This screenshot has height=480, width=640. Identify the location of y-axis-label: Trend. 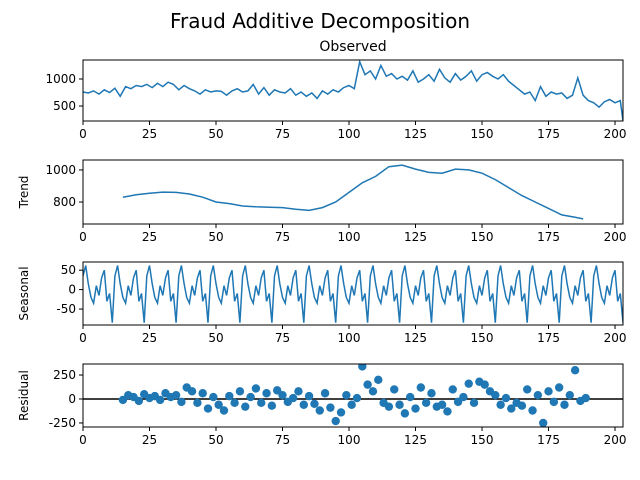
(24, 193).